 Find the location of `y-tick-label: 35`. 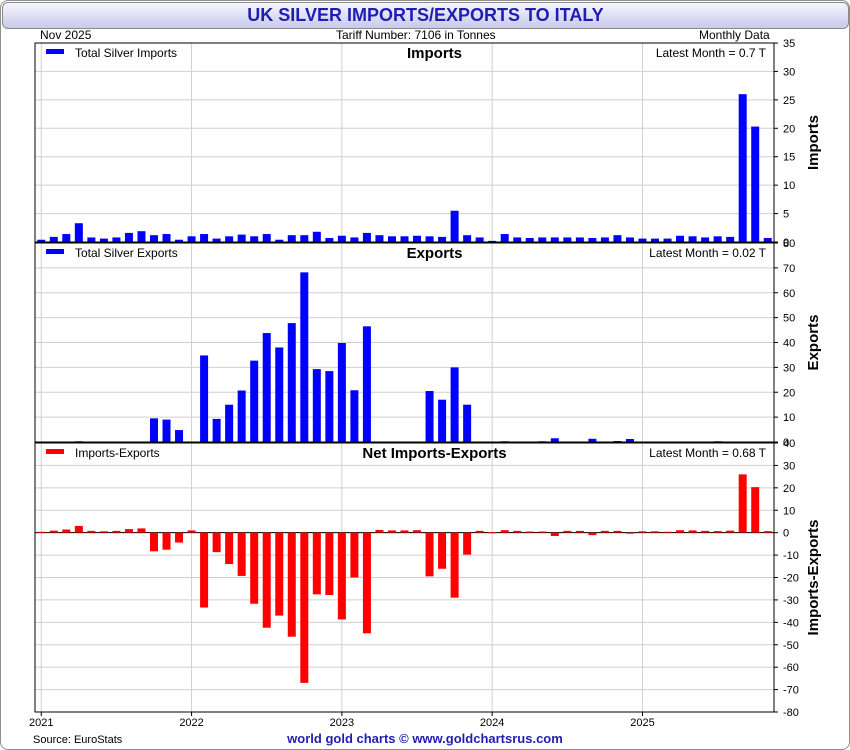

y-tick-label: 35 is located at coordinates (789, 44).